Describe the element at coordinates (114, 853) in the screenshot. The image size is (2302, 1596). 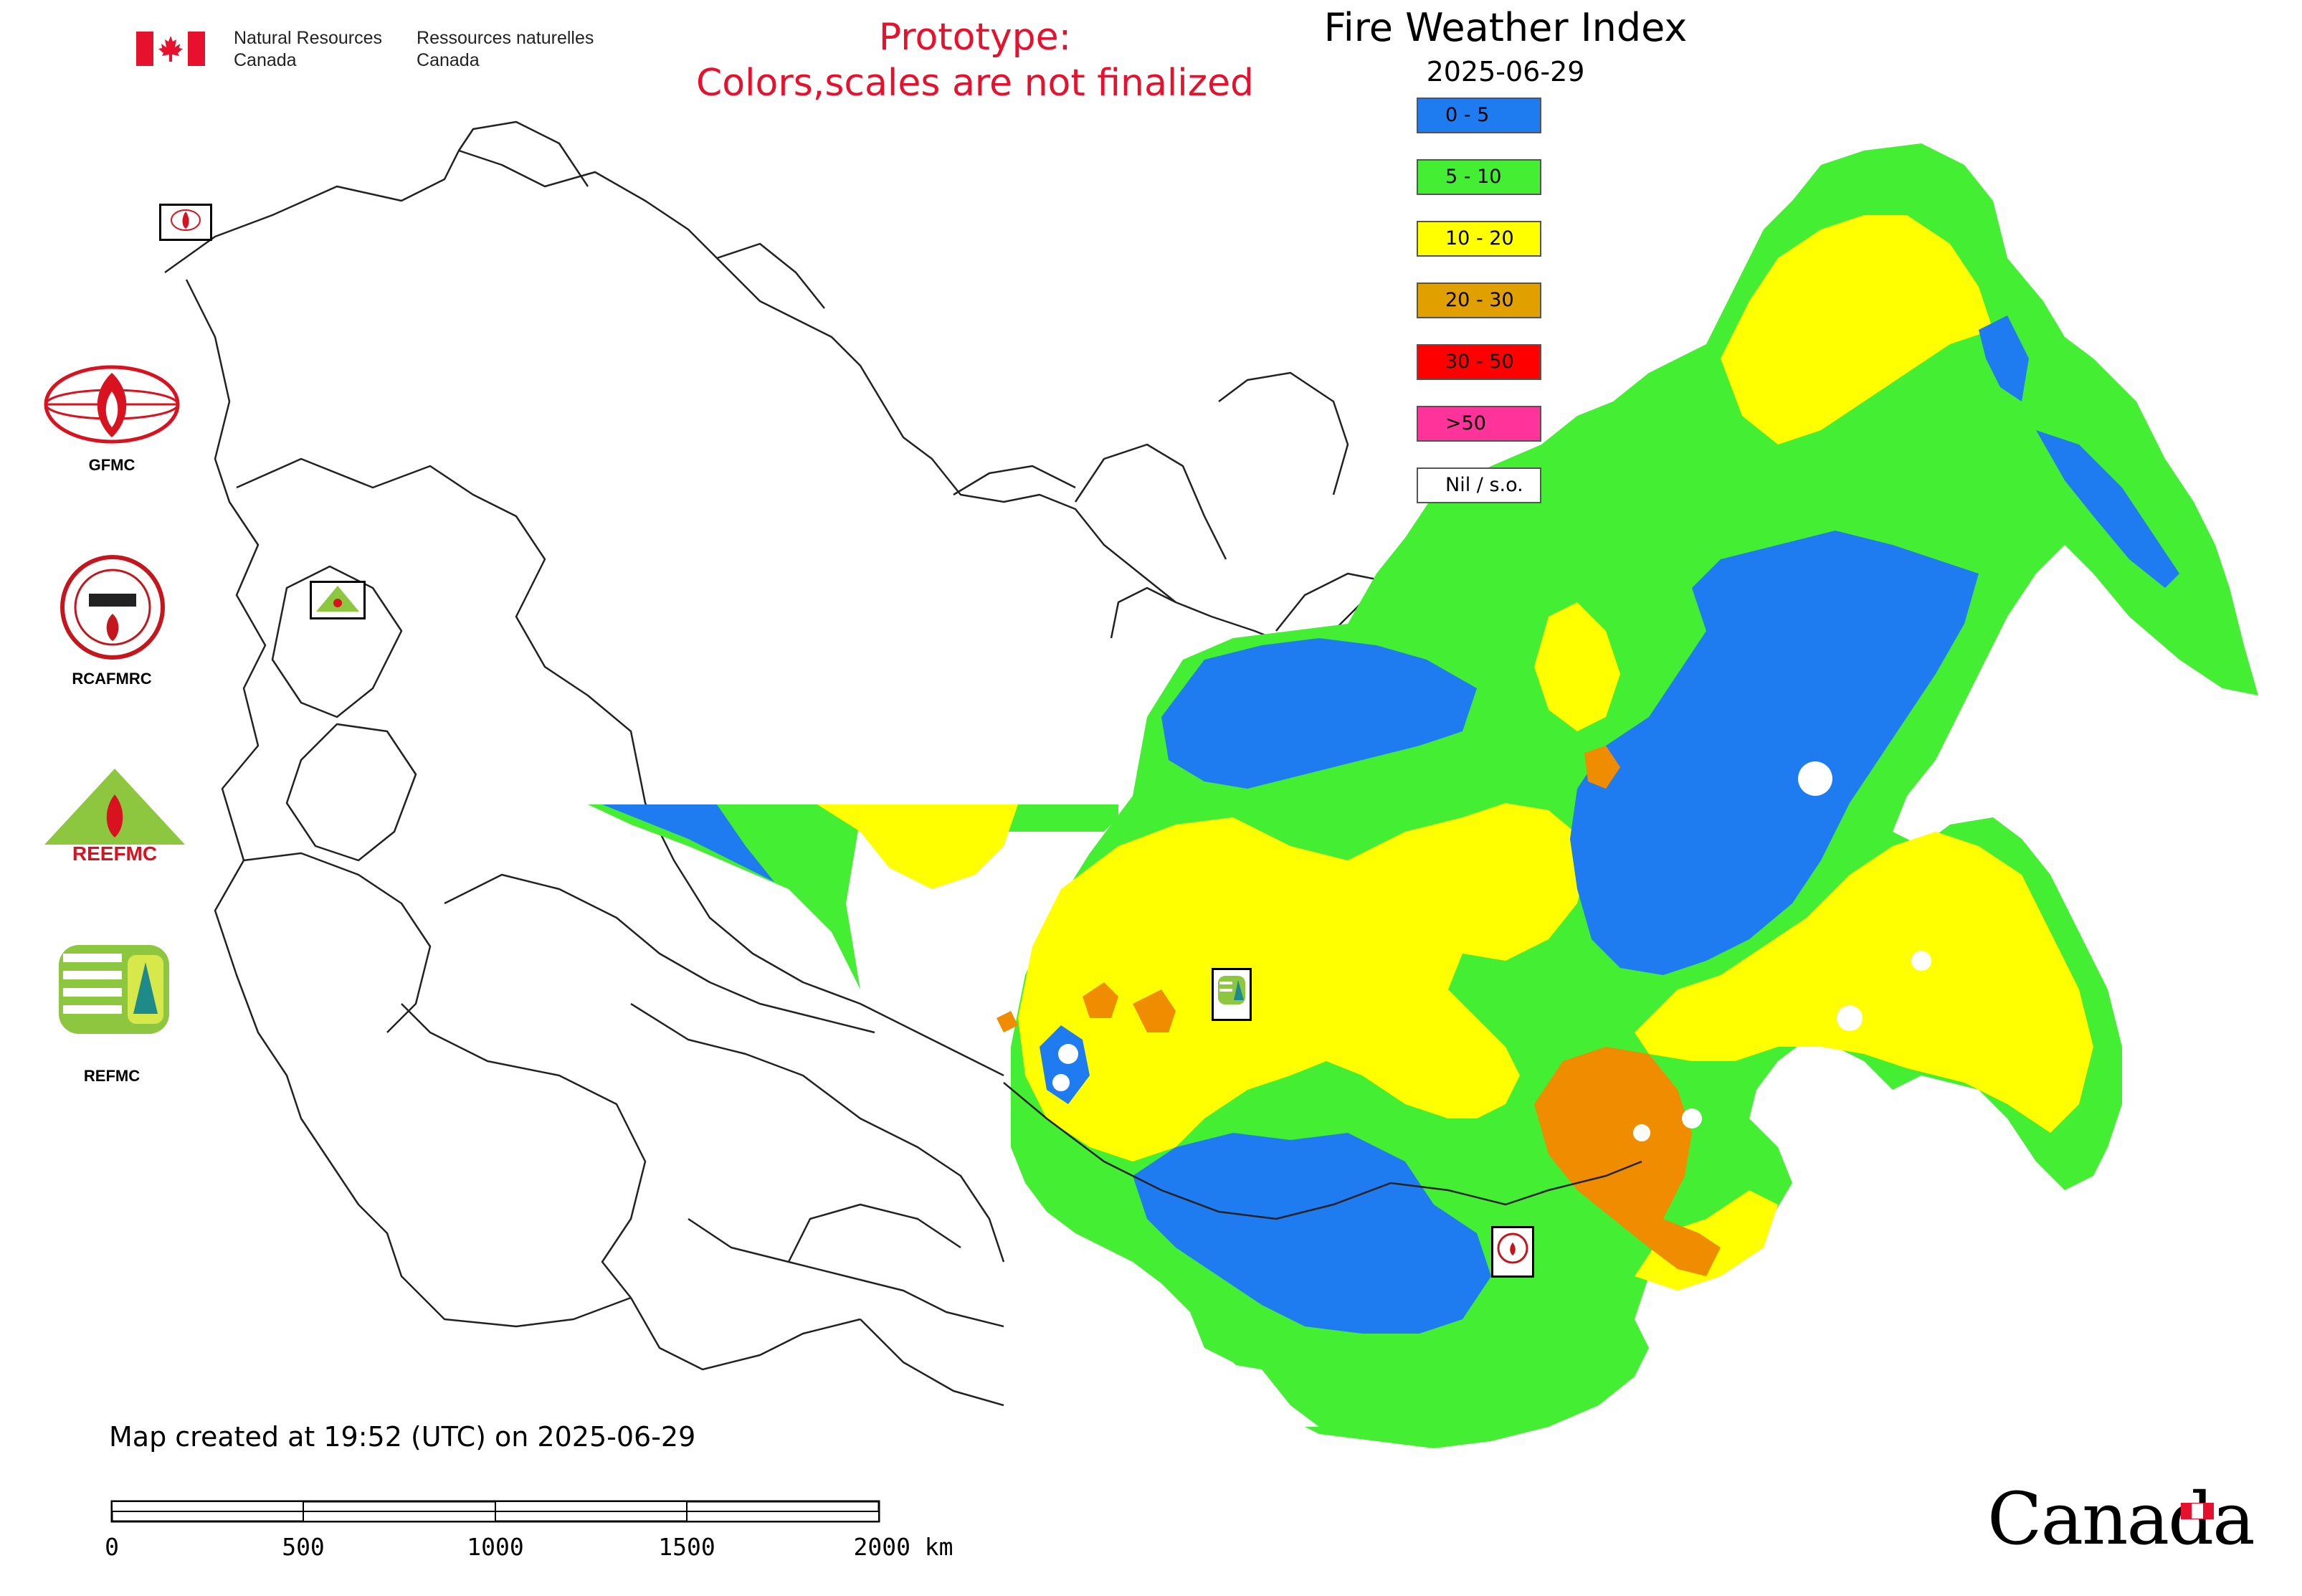
I see `svg-text: REEFMC` at that location.